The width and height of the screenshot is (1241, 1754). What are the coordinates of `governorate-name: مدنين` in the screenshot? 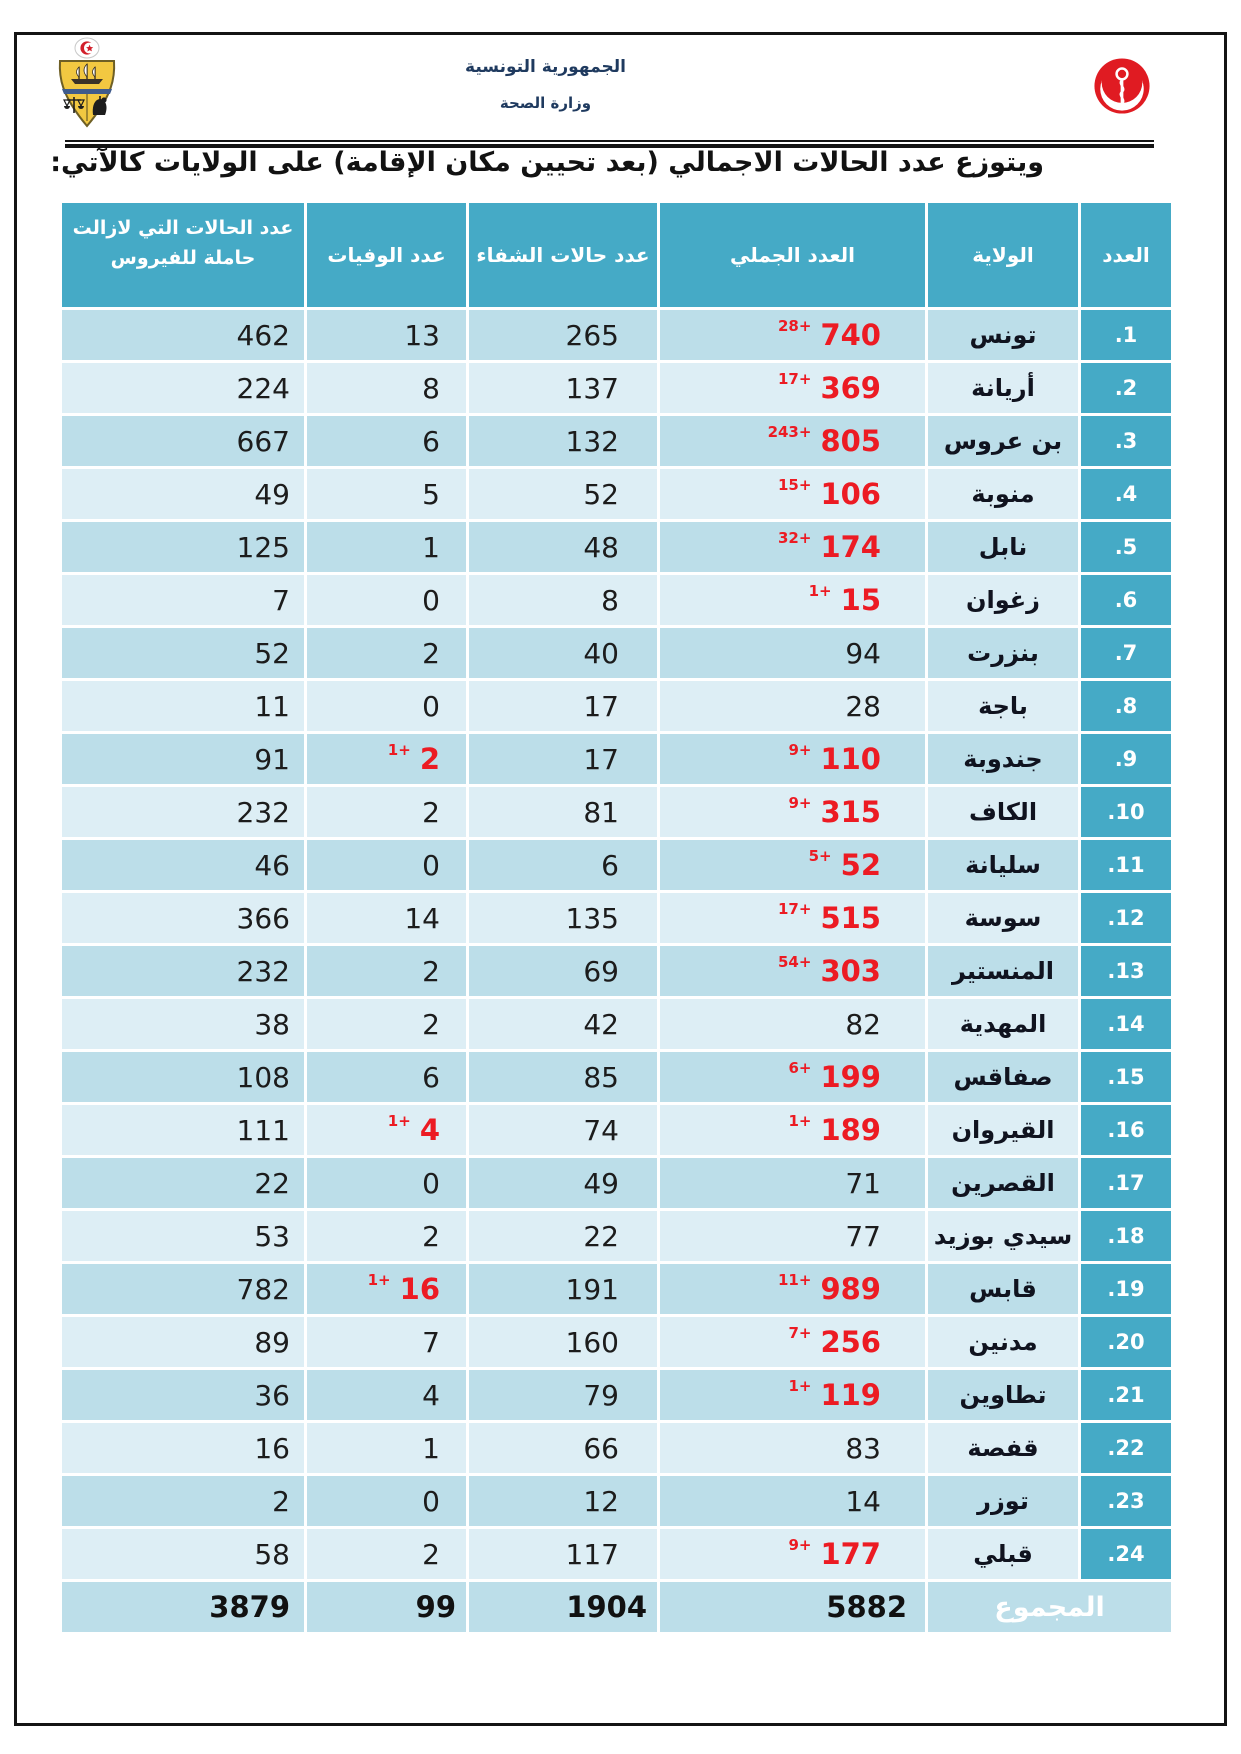 It's located at (1003, 1342).